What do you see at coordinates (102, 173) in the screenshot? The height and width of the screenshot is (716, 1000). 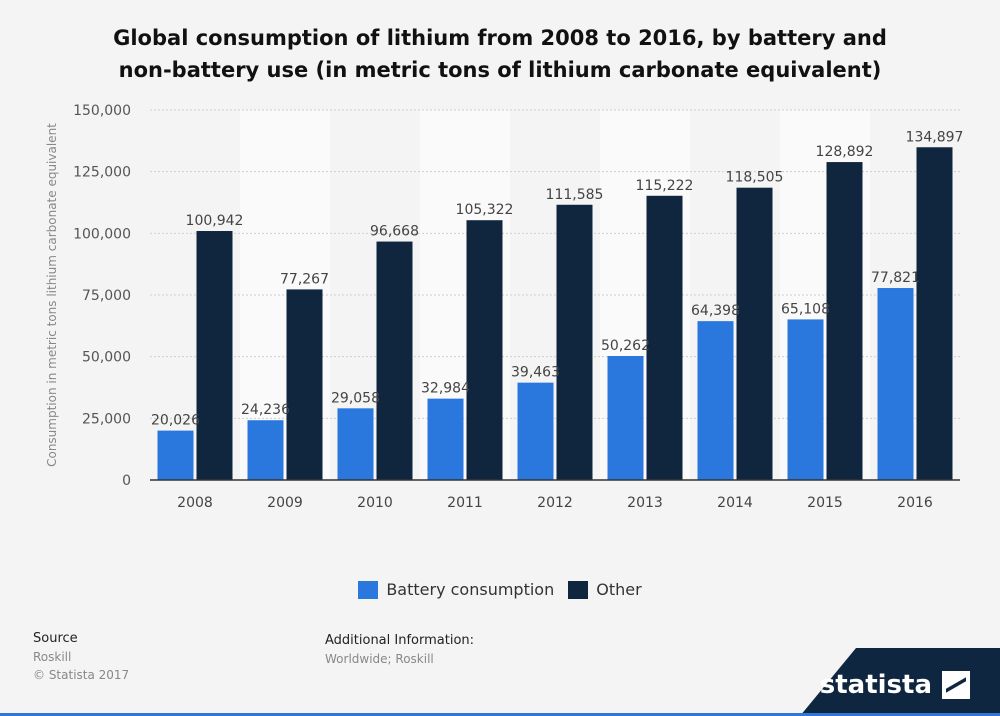 I see `y-tick-label: 125,000` at bounding box center [102, 173].